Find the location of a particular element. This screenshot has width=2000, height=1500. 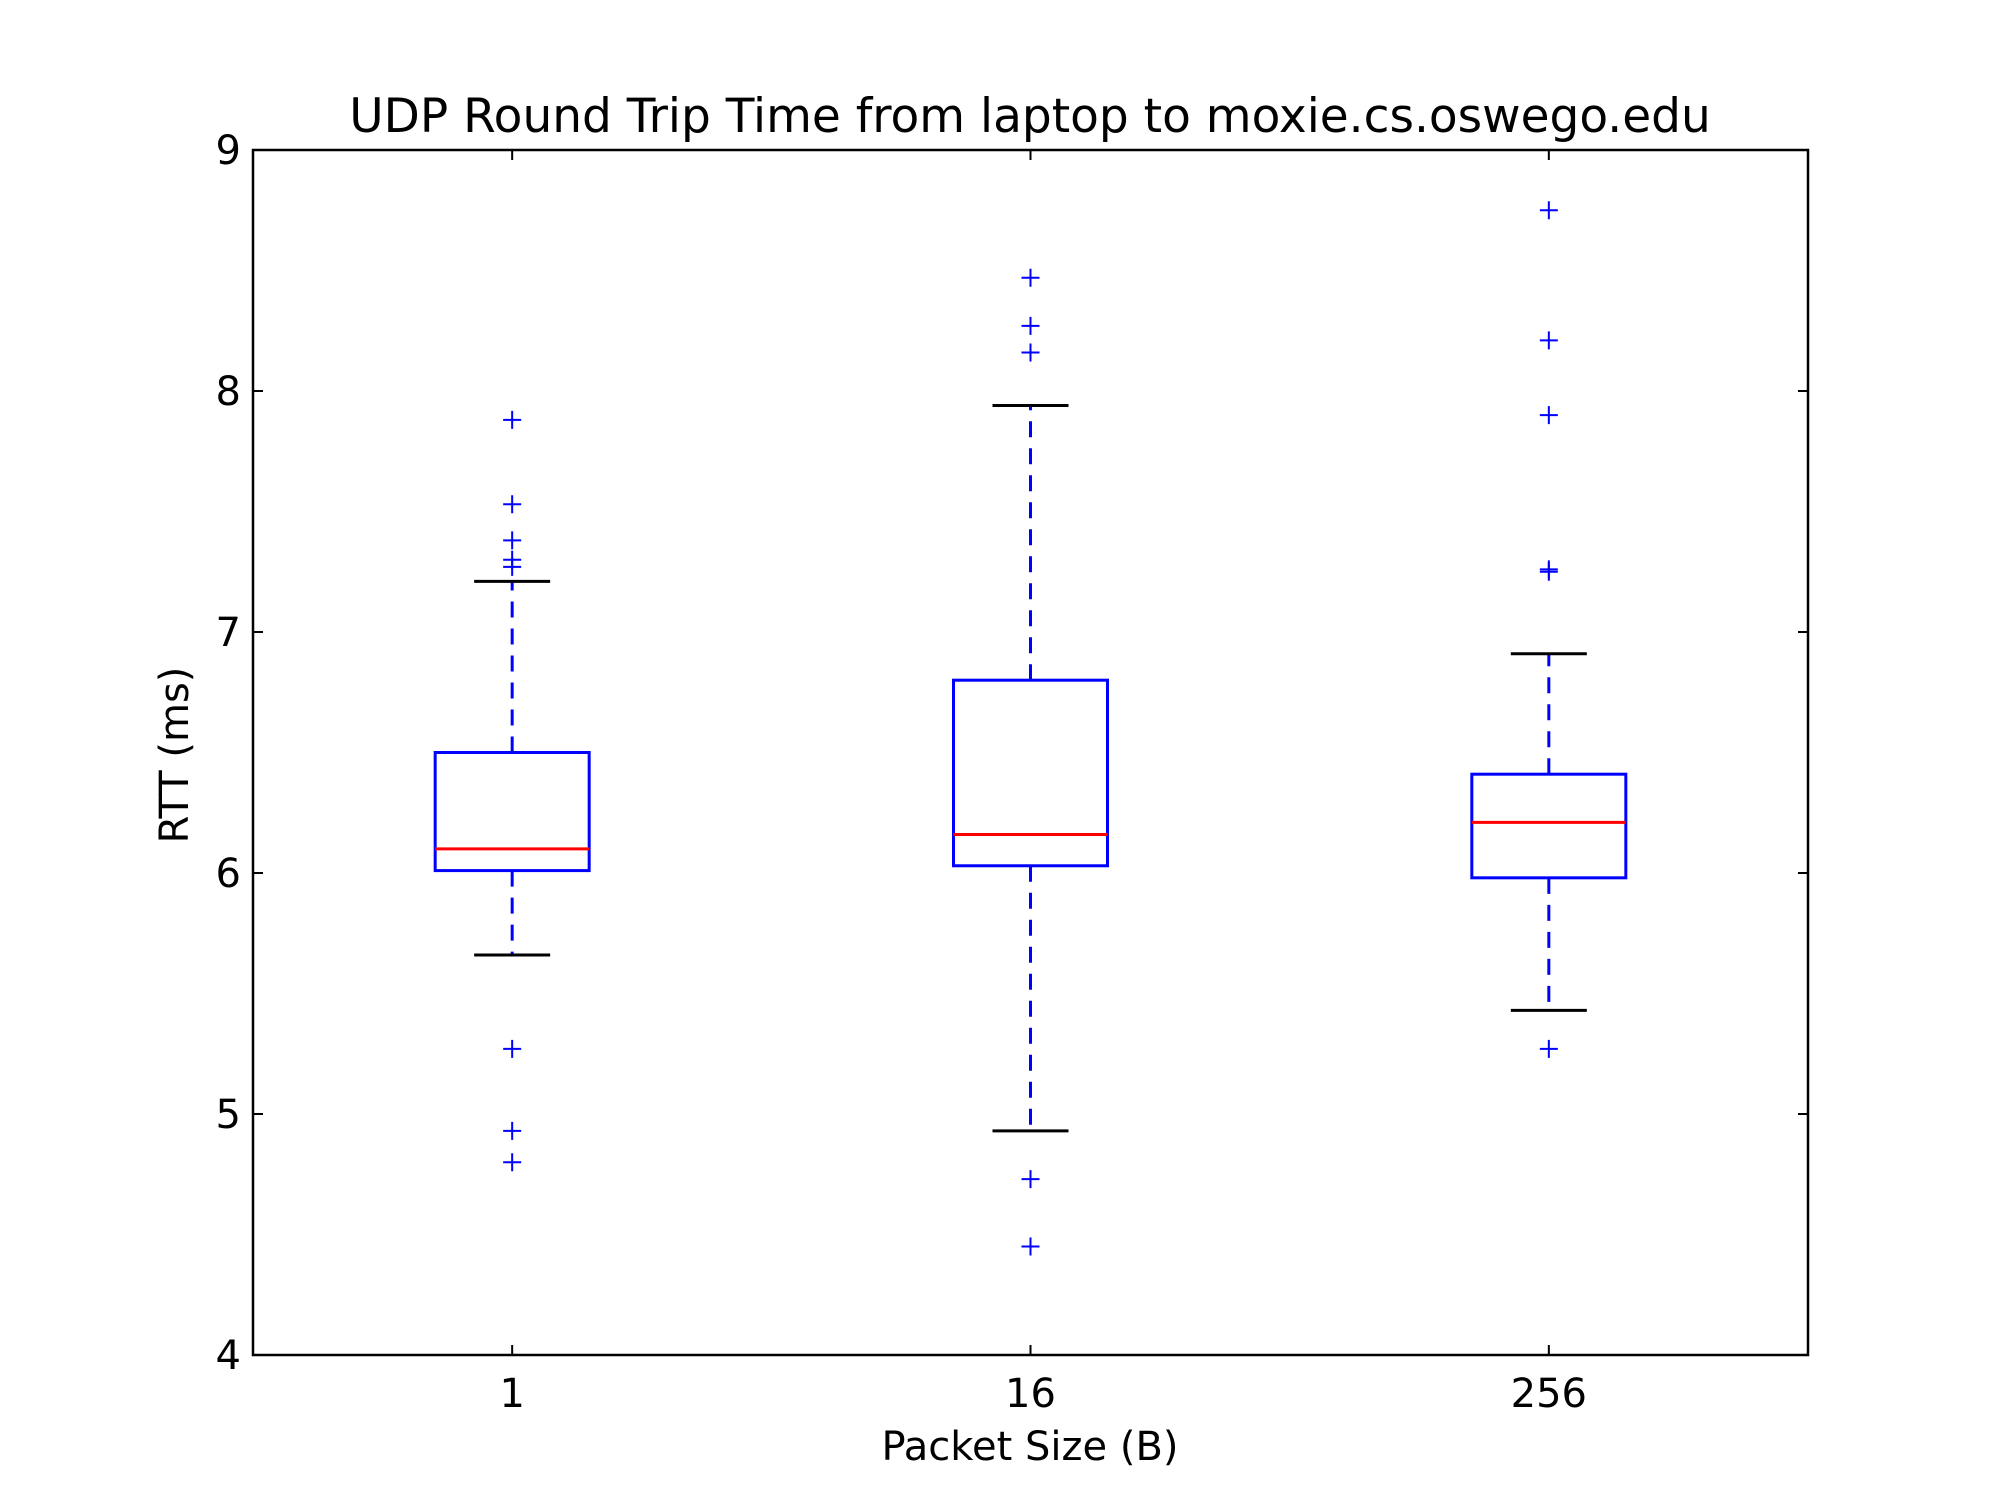

x-tick-label: 256 is located at coordinates (1549, 1394).